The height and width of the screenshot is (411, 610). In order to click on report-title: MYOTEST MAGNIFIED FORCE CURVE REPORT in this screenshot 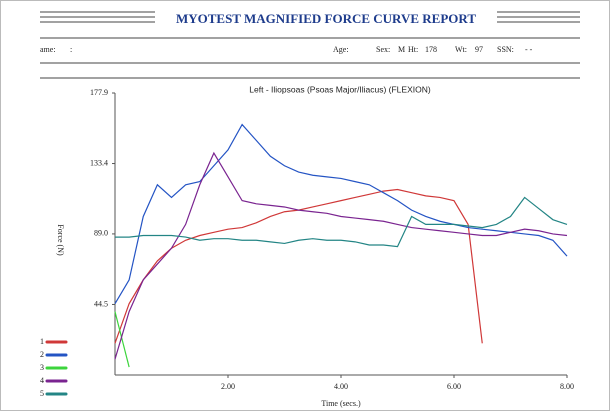, I will do `click(326, 18)`.